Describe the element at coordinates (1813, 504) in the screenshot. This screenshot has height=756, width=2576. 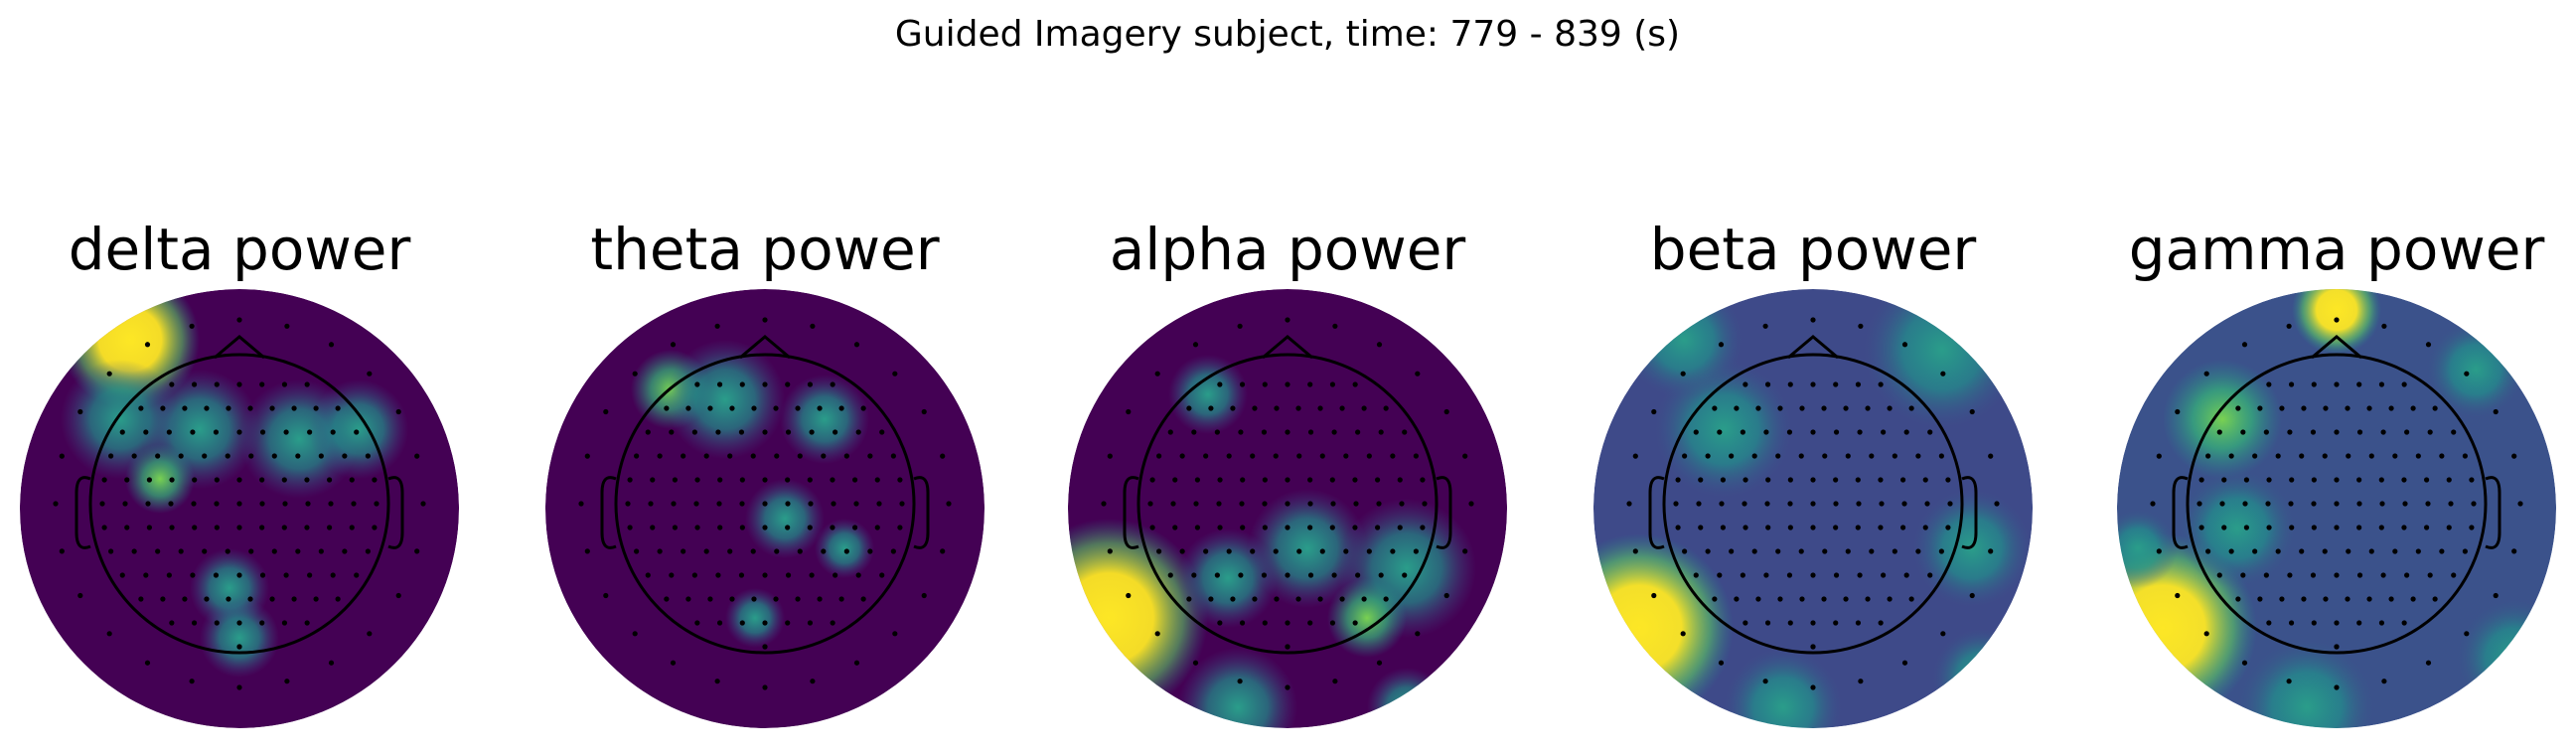
I see `head-outline` at that location.